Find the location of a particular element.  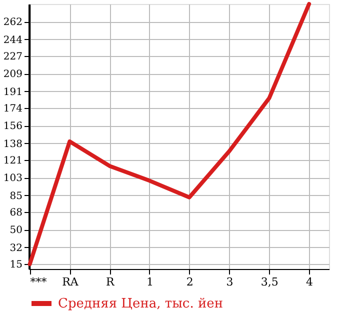

x-tick-label: 3,5 is located at coordinates (269, 282).